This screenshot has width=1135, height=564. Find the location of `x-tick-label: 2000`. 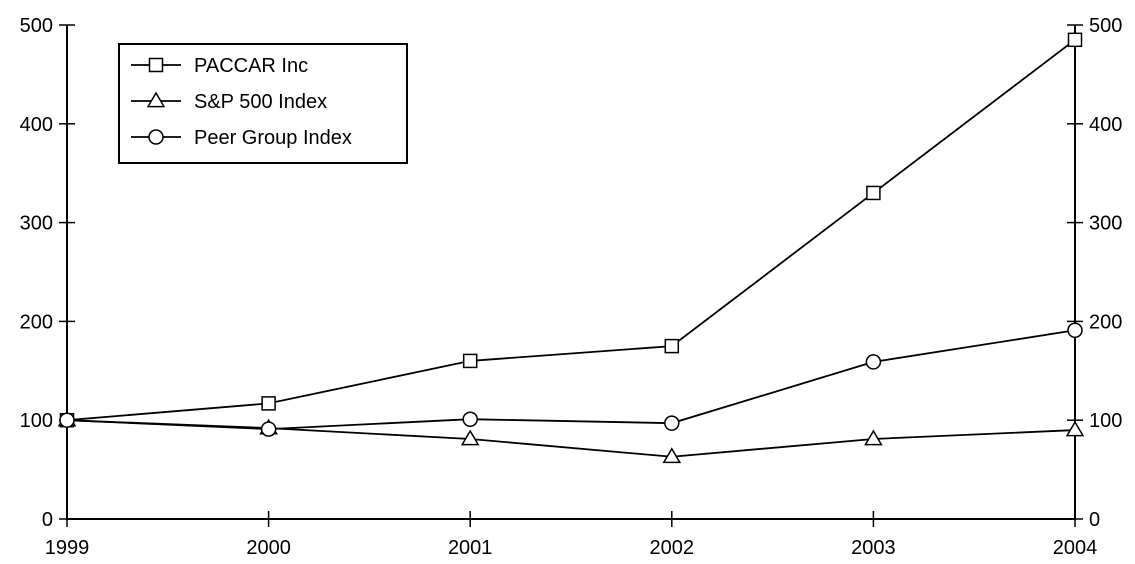

x-tick-label: 2000 is located at coordinates (268, 548).